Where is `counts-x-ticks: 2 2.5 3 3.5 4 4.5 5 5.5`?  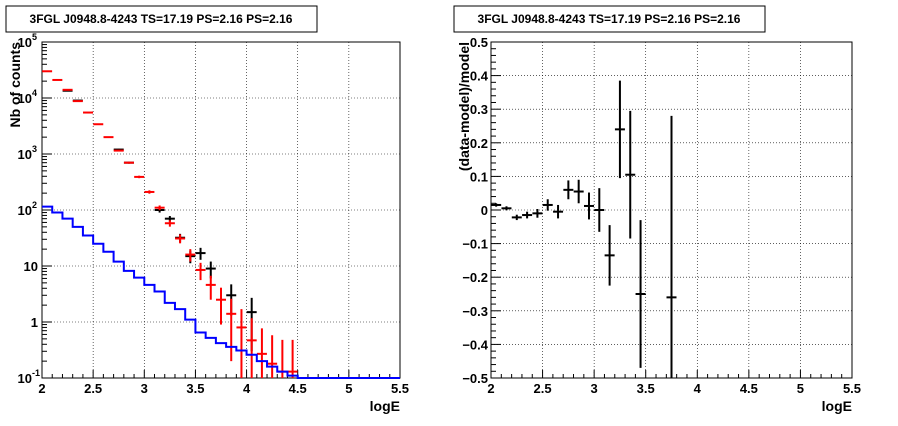 counts-x-ticks: 2 2.5 3 3.5 4 4.5 5 5.5 is located at coordinates (223, 383).